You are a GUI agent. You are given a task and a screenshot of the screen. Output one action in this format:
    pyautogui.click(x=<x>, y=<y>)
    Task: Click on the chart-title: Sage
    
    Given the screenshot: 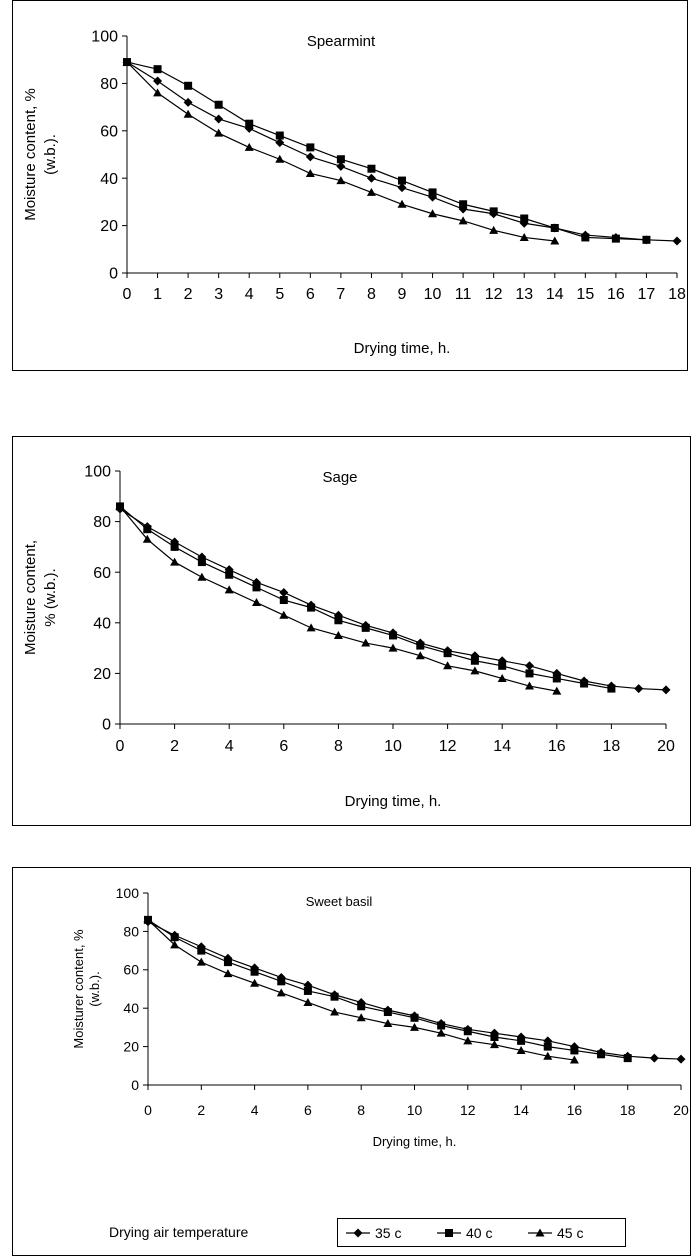 What is the action you would take?
    pyautogui.click(x=339, y=477)
    